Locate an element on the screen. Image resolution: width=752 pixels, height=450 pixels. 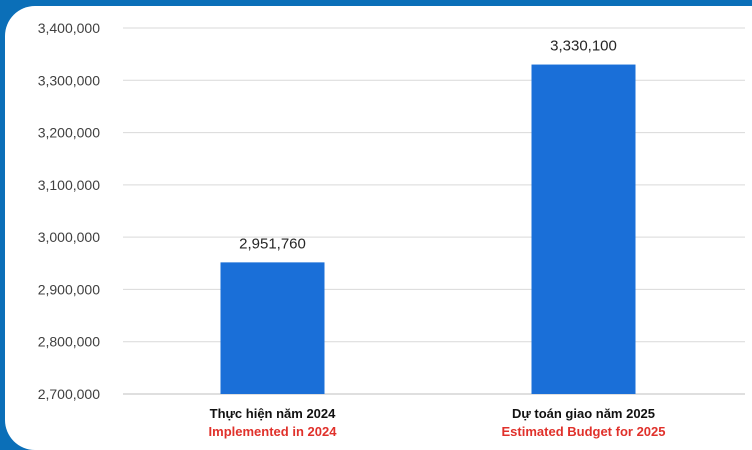
y-tick-label: 3,400,000 is located at coordinates (69, 28).